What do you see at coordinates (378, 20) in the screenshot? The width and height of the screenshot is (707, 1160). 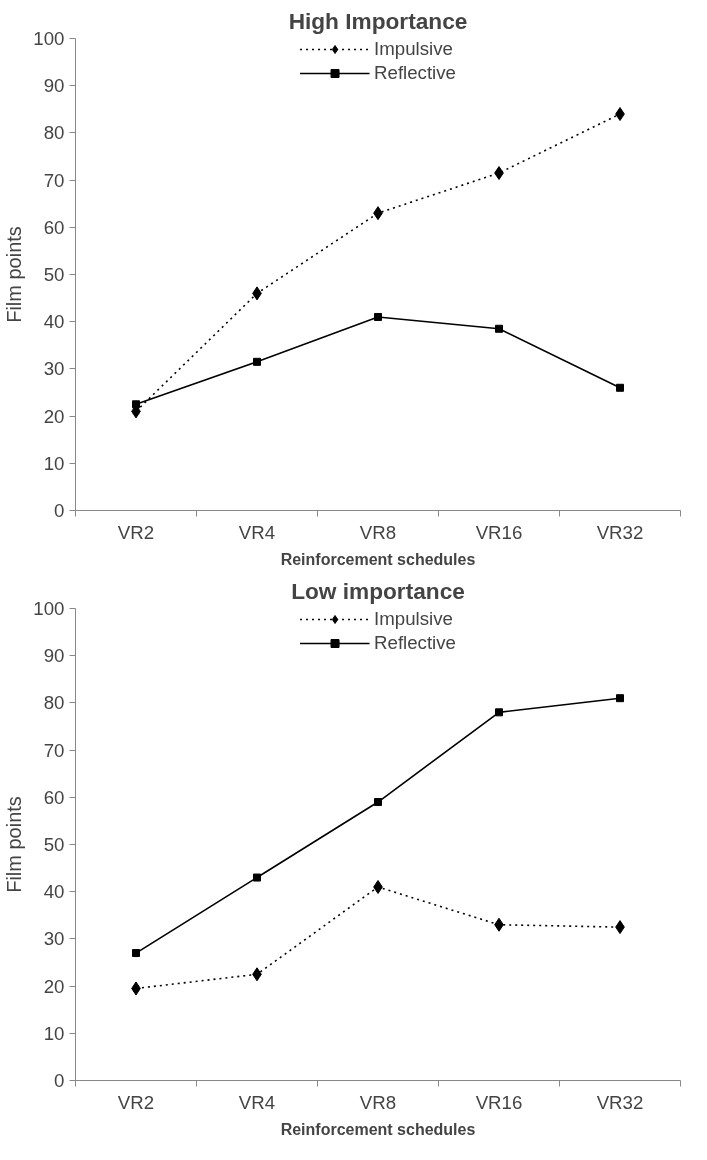 I see `chart-title: High Importance` at bounding box center [378, 20].